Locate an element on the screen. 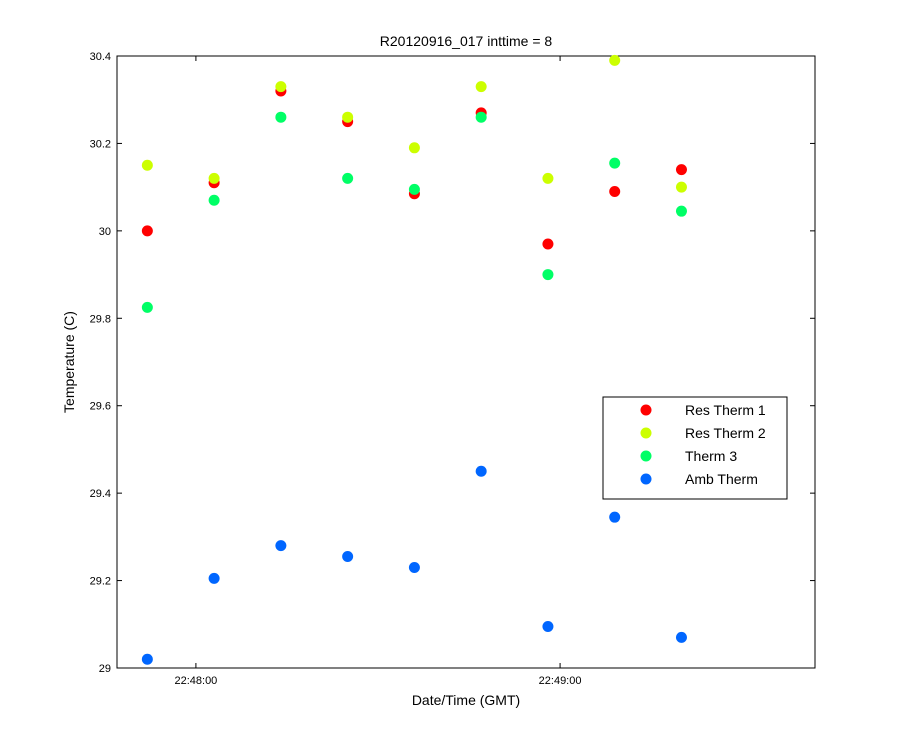 This screenshot has height=750, width=900. legend-box is located at coordinates (695, 448).